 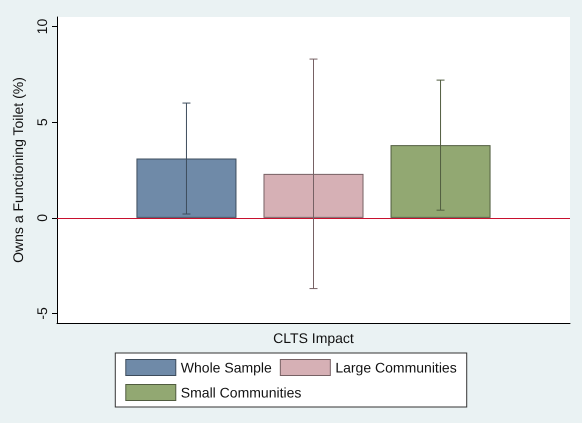 What do you see at coordinates (42, 313) in the screenshot?
I see `y-tick-label: -5` at bounding box center [42, 313].